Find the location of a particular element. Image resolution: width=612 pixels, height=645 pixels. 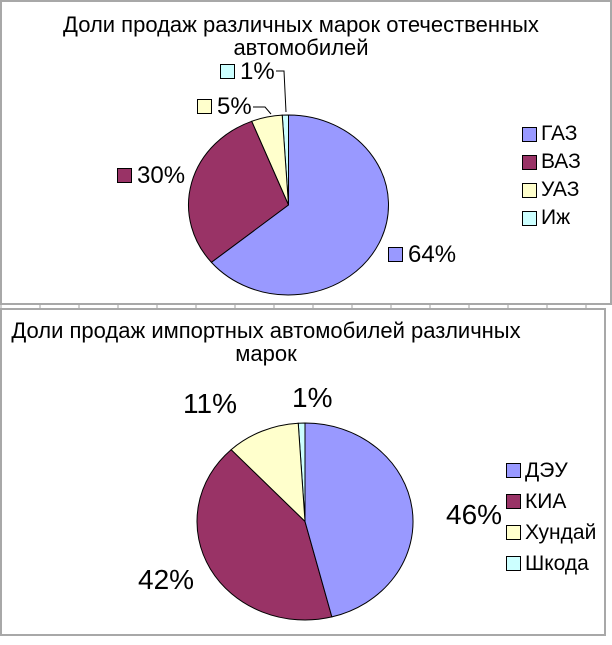

legend-domestic: ГАЗ ВАЗ УАЗ Иж is located at coordinates (551, 176).